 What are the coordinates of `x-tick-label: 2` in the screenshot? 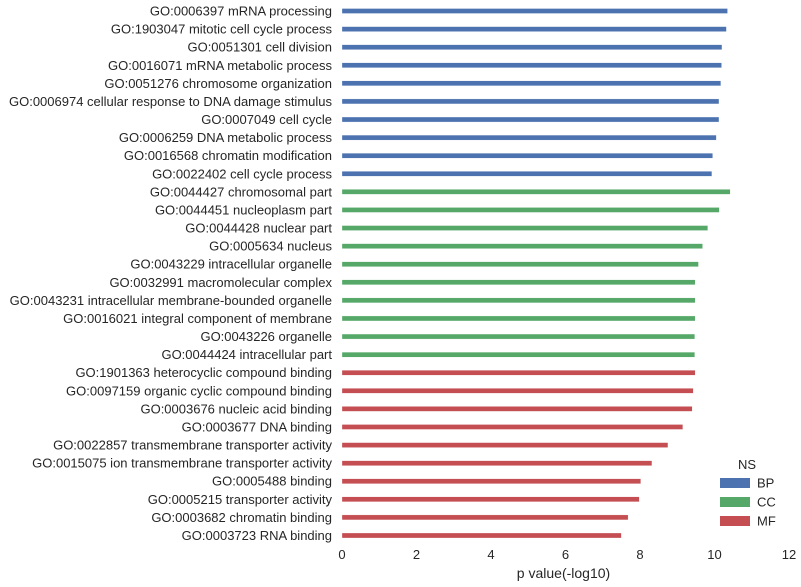 It's located at (416, 554).